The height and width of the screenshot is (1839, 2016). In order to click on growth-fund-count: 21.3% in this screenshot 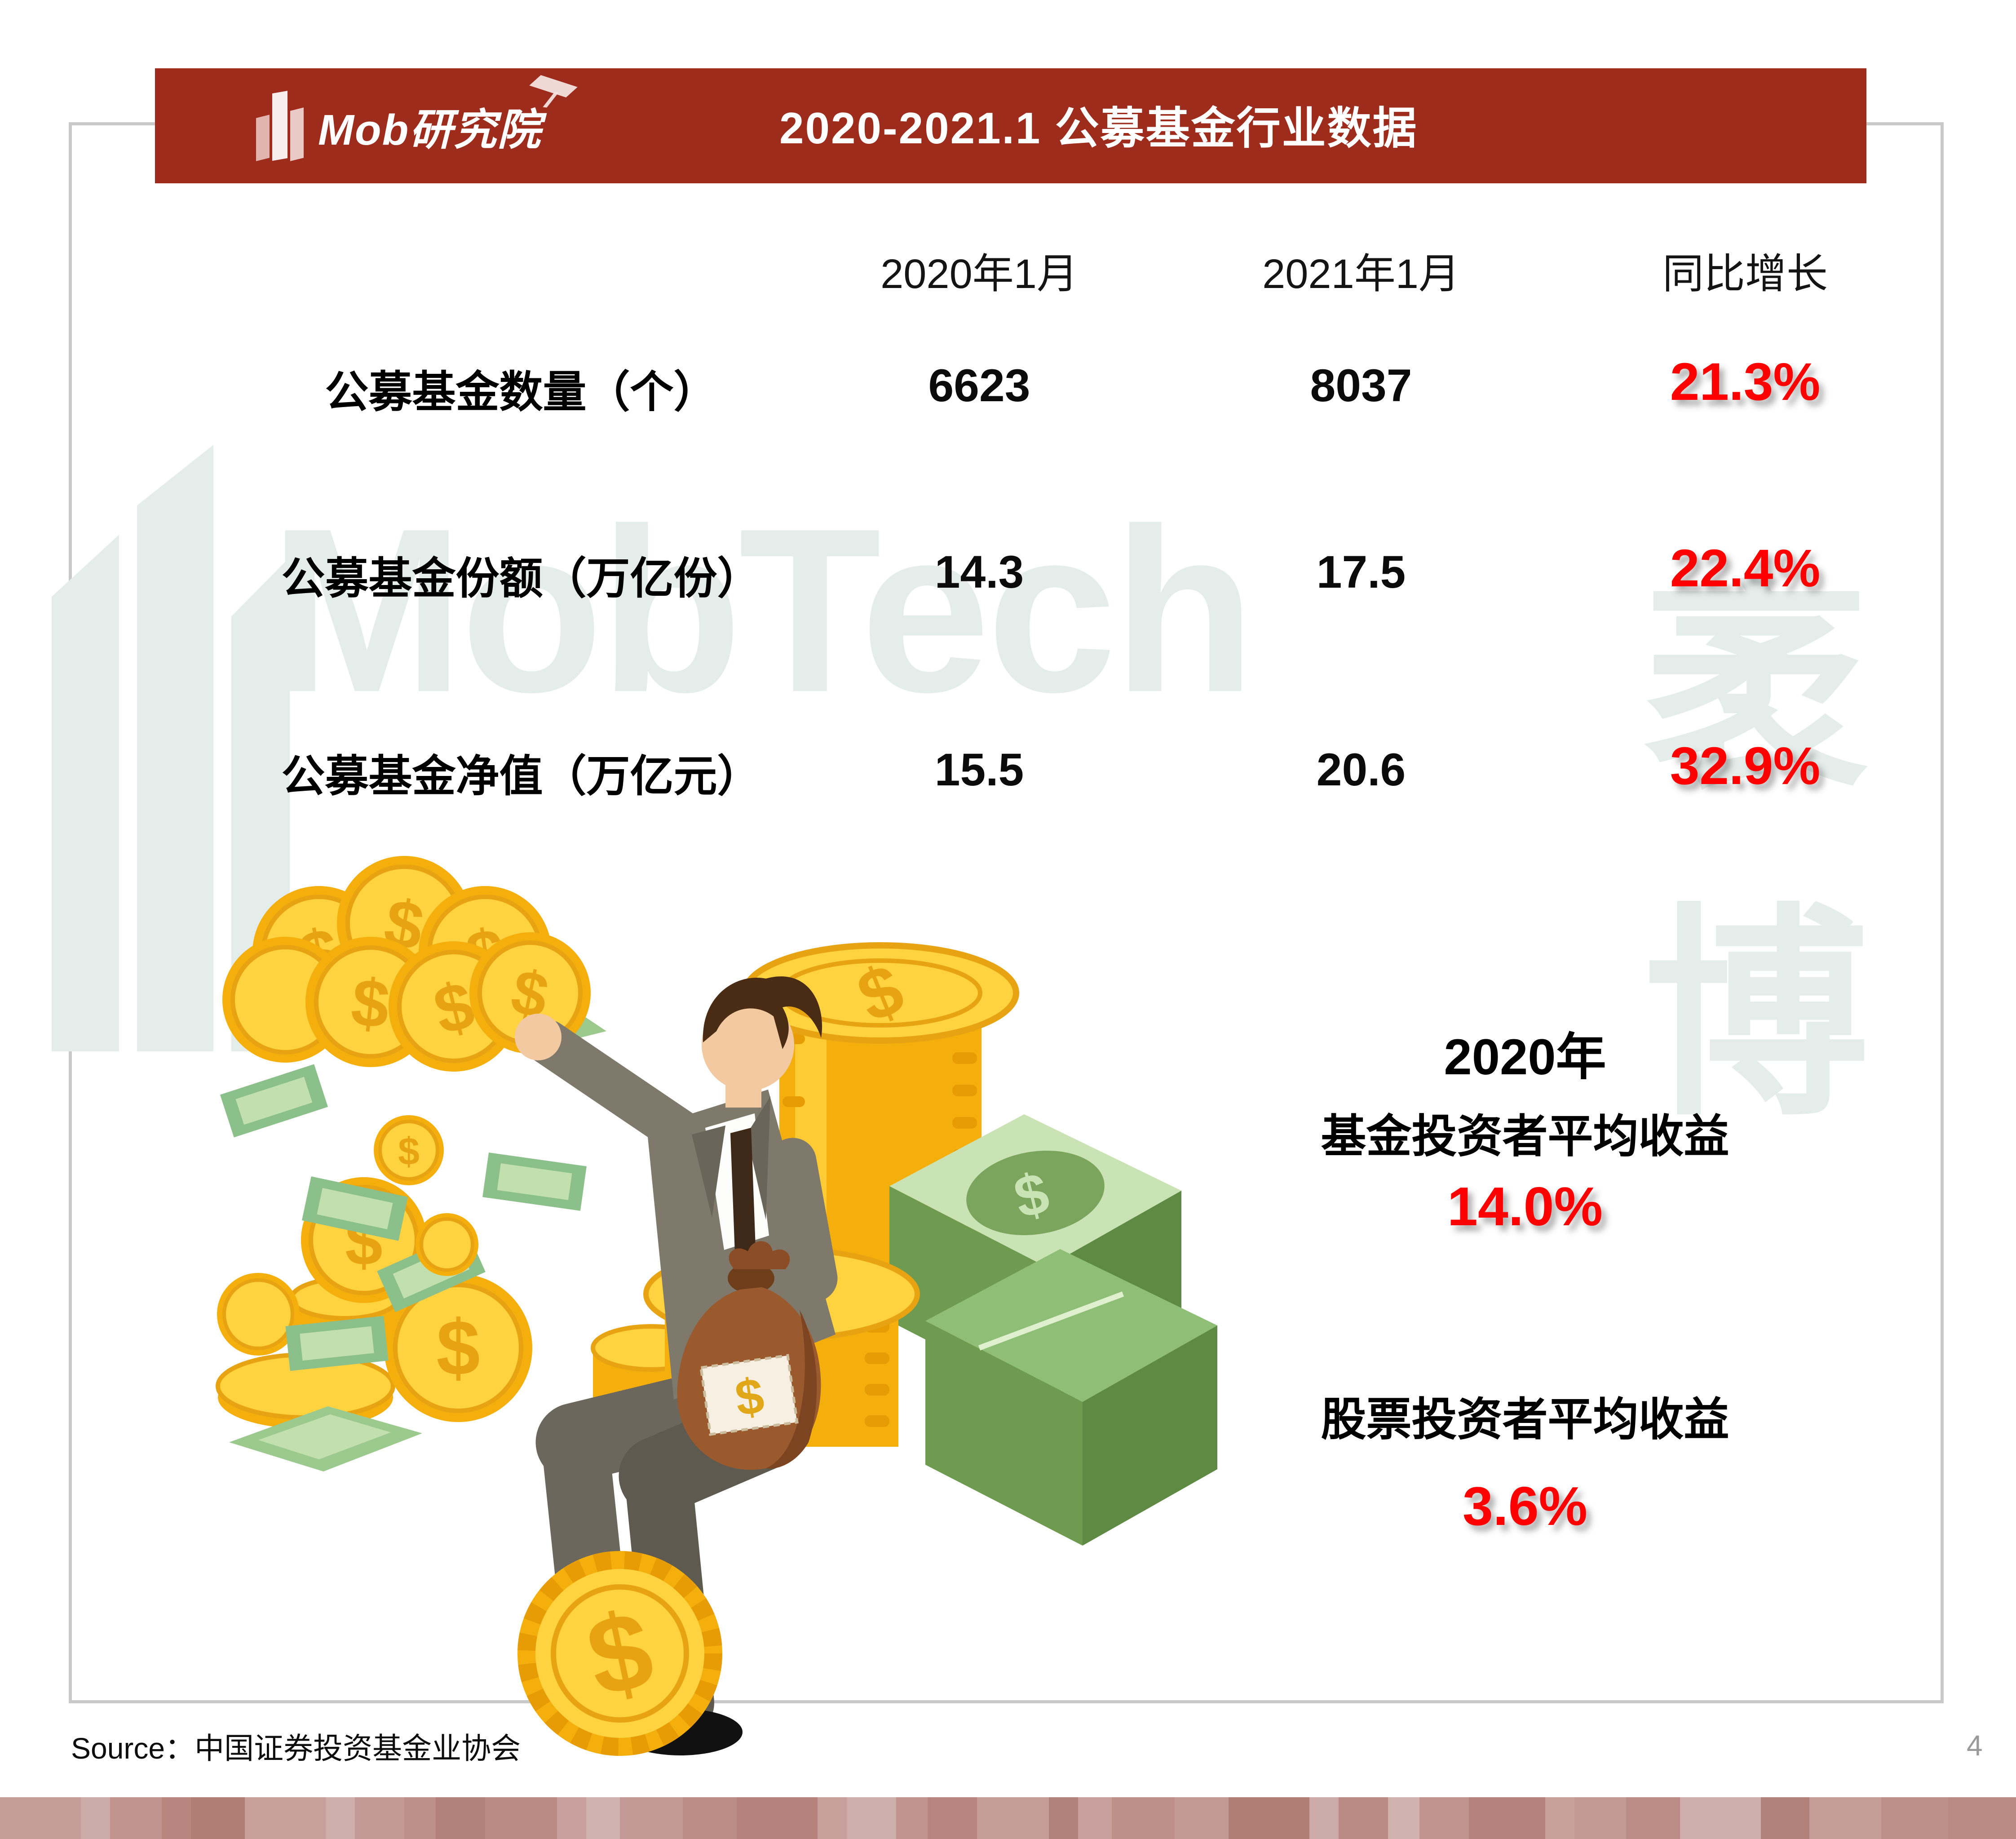, I will do `click(1745, 382)`.